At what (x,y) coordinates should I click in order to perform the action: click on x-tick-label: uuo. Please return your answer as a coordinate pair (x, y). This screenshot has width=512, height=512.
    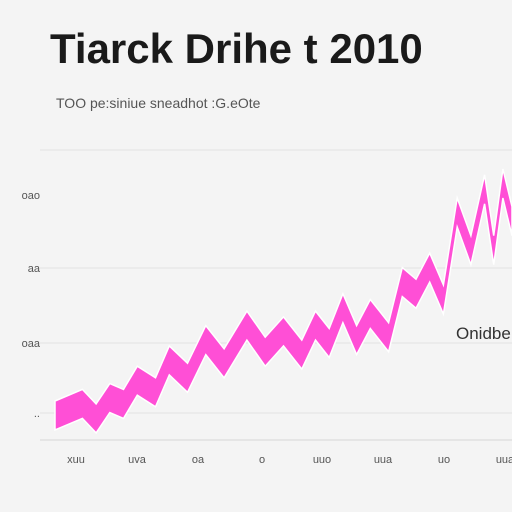
    Looking at the image, I should click on (322, 460).